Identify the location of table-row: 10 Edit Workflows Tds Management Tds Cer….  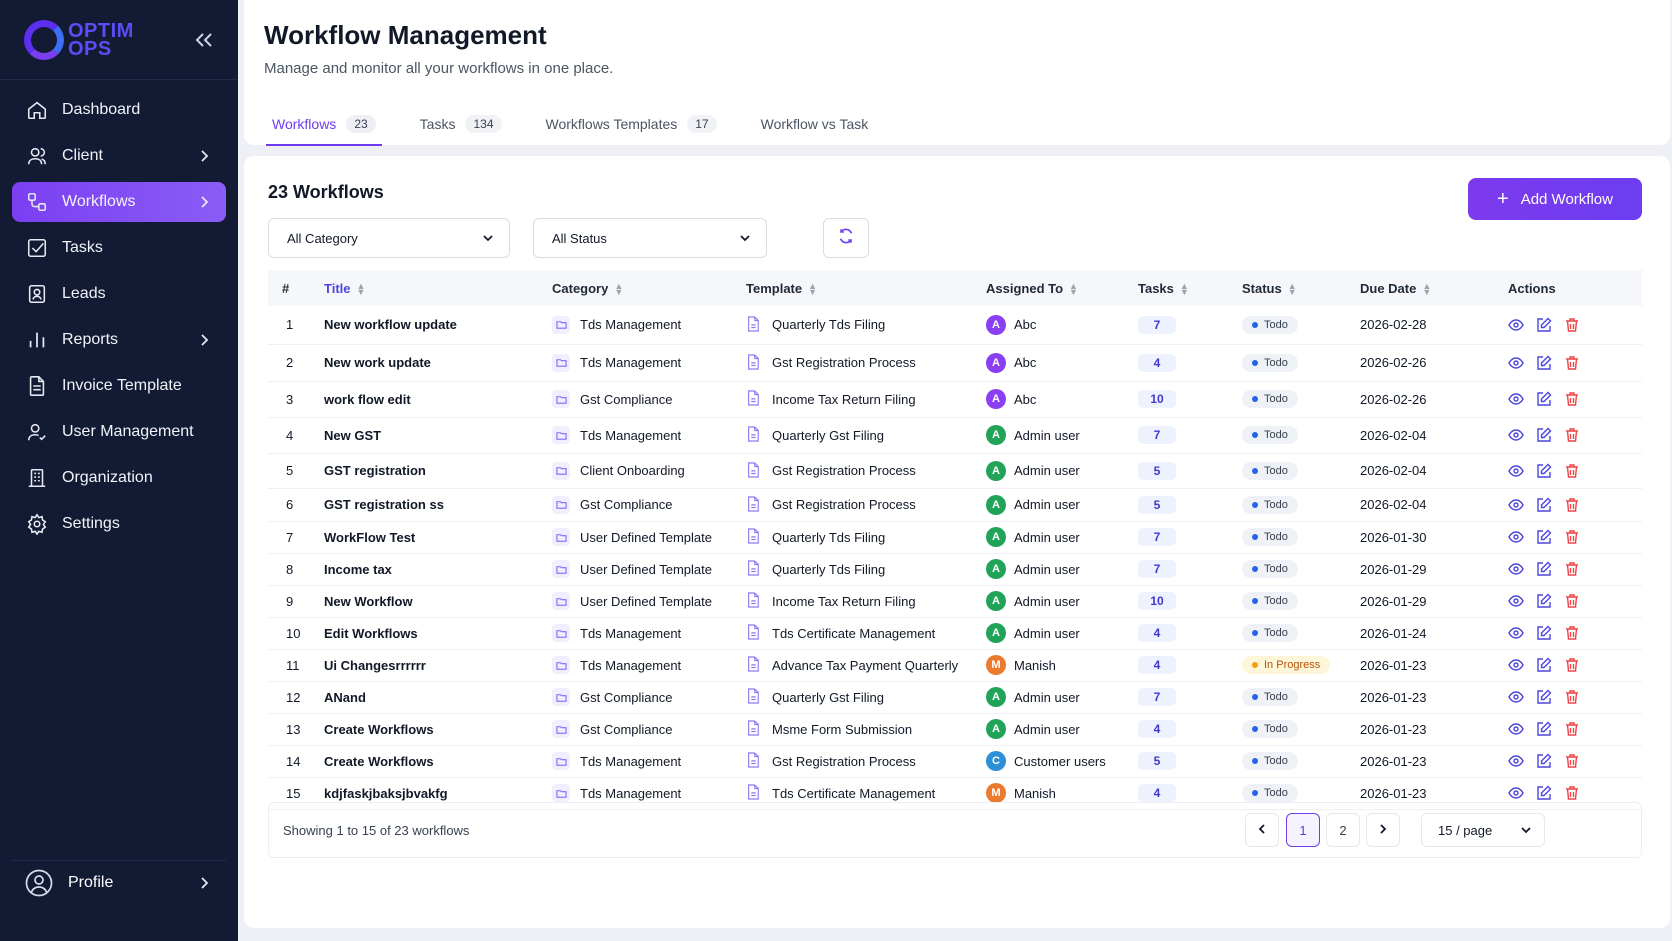
(955, 633).